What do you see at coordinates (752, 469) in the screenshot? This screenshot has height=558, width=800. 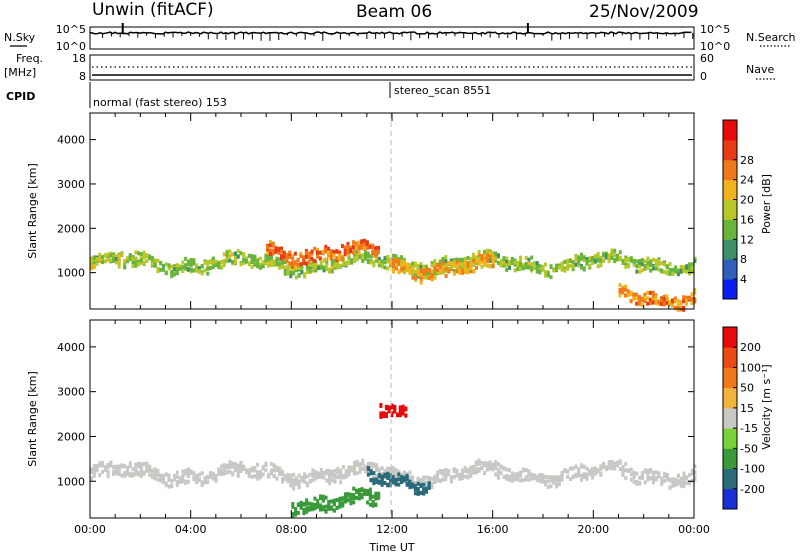 I see `velocity-colorbar-tick-label: -100` at bounding box center [752, 469].